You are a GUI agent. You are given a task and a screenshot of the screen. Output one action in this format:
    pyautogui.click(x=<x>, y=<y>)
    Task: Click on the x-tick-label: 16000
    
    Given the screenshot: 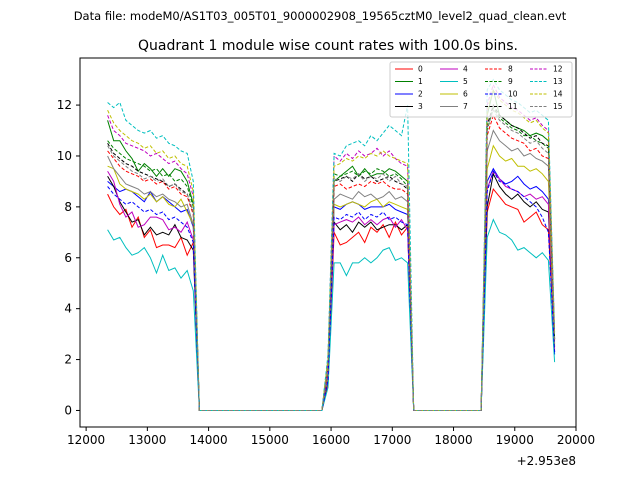 What is the action you would take?
    pyautogui.click(x=331, y=440)
    